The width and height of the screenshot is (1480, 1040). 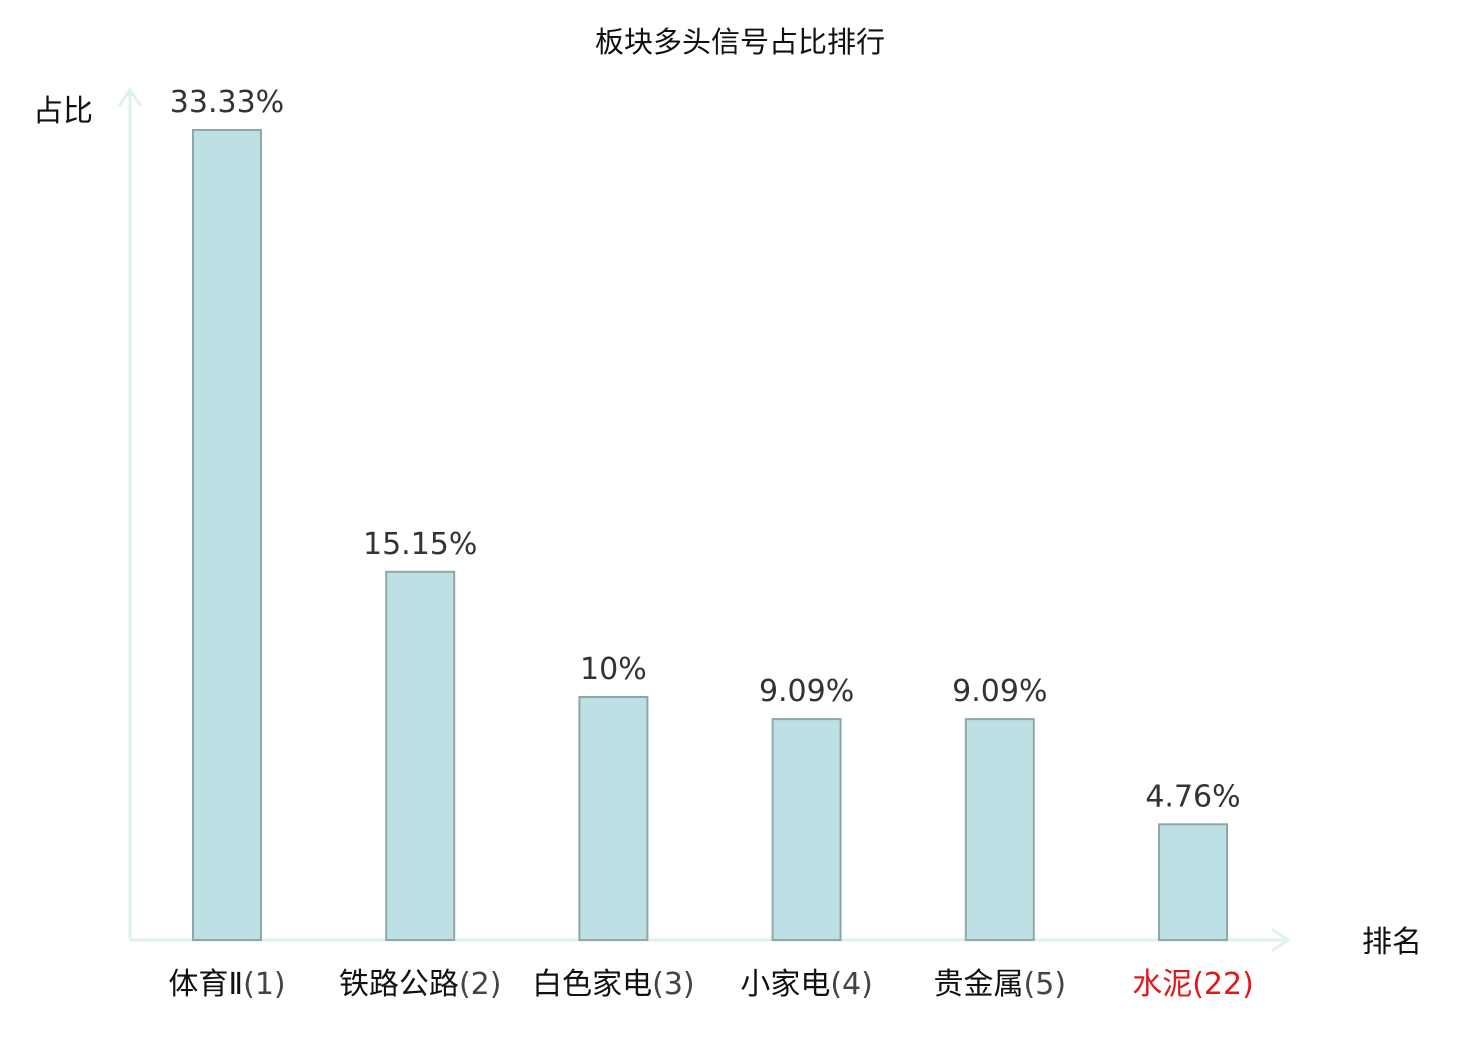 I want to click on value-label: 4.76%, so click(x=1192, y=796).